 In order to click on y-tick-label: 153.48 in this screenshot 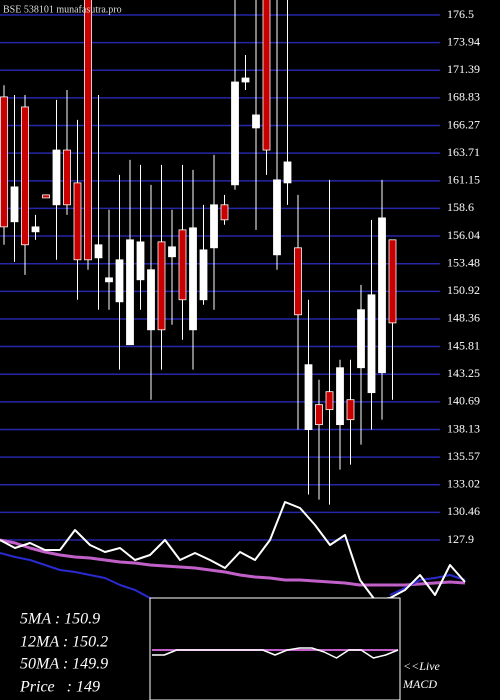, I will do `click(463, 262)`.